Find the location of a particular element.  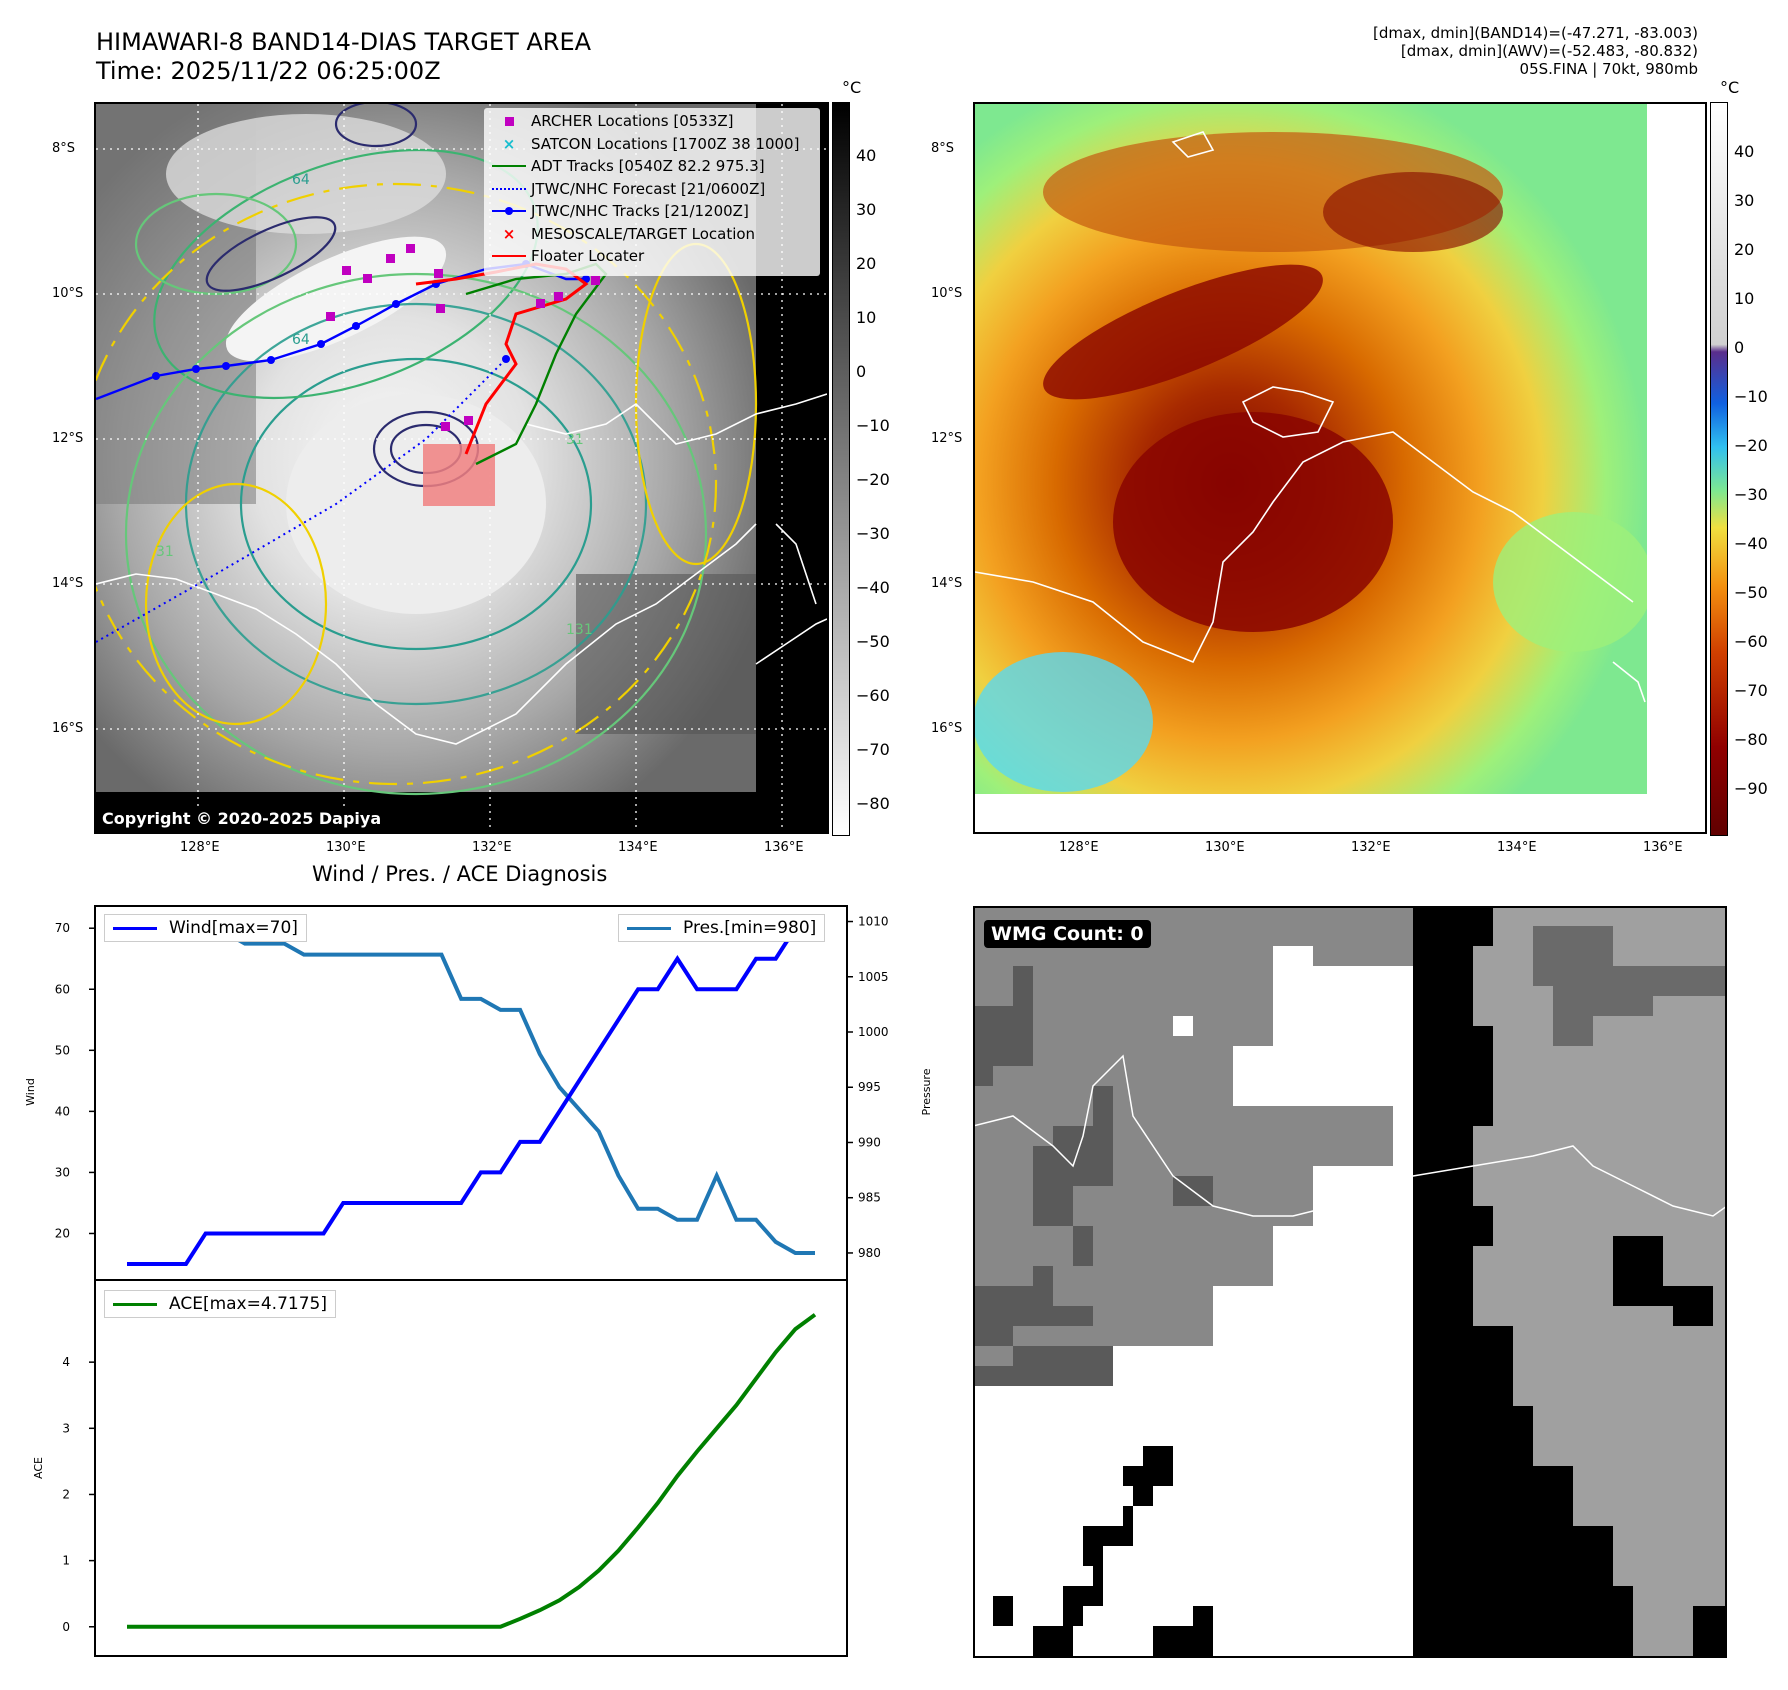

legend-item: JTWC/NHC Tracks [21/1200Z] is located at coordinates (643, 211).